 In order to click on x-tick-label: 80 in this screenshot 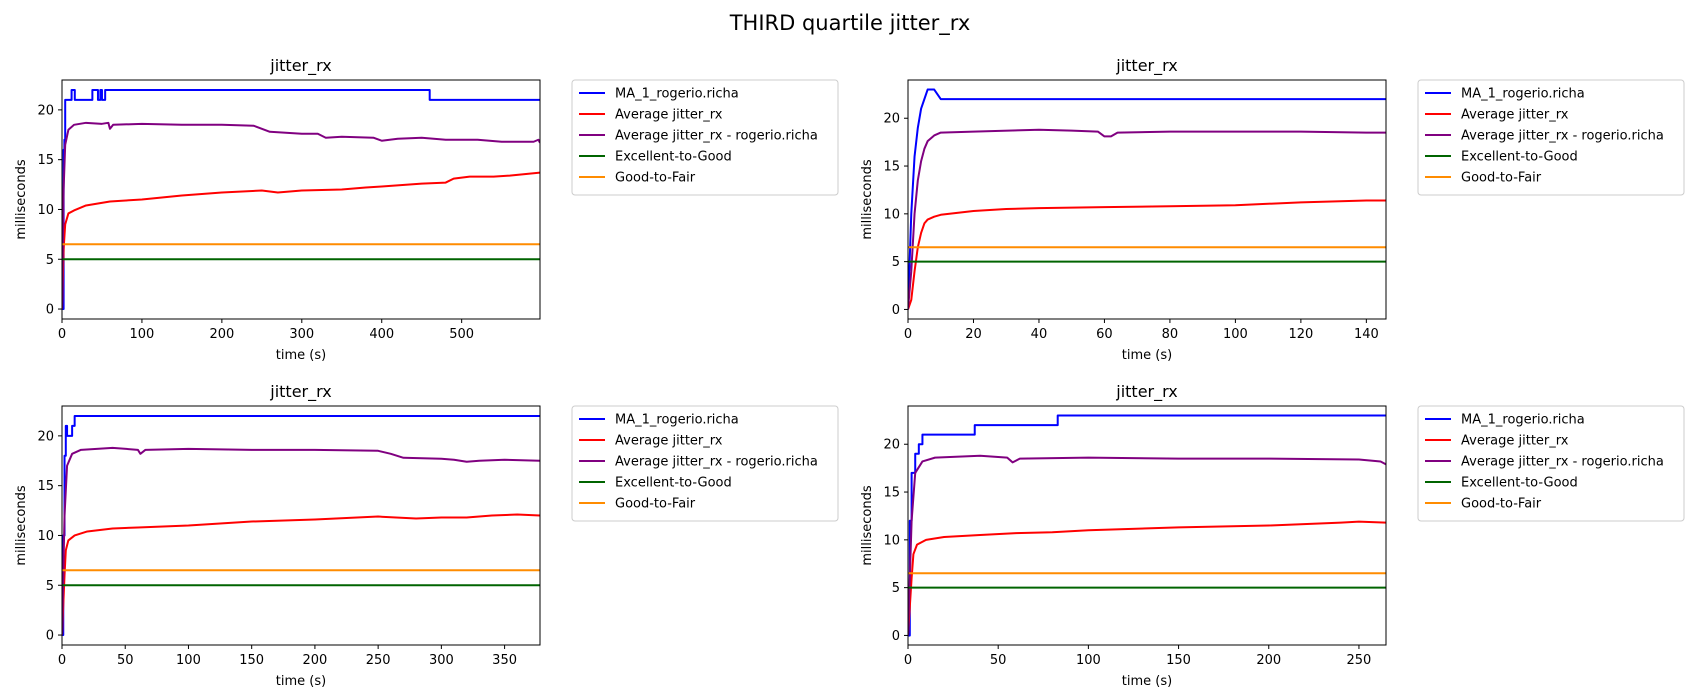, I will do `click(1170, 334)`.